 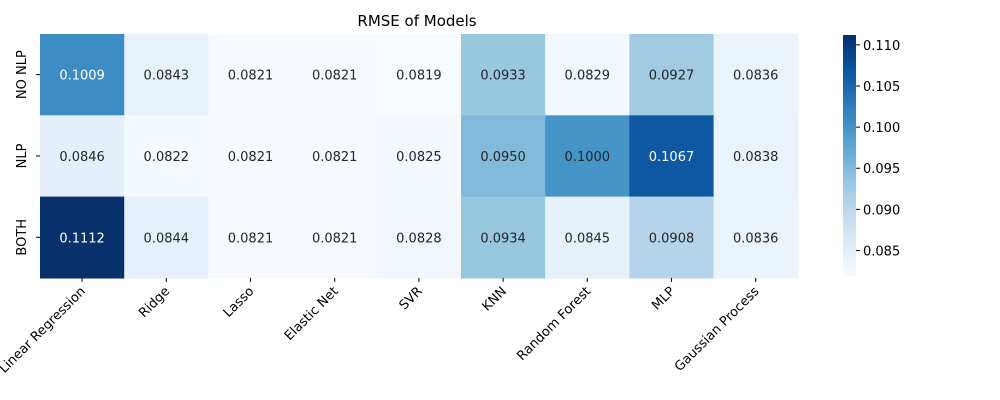 What do you see at coordinates (881, 46) in the screenshot?
I see `colorbar-tick-label: 0.110` at bounding box center [881, 46].